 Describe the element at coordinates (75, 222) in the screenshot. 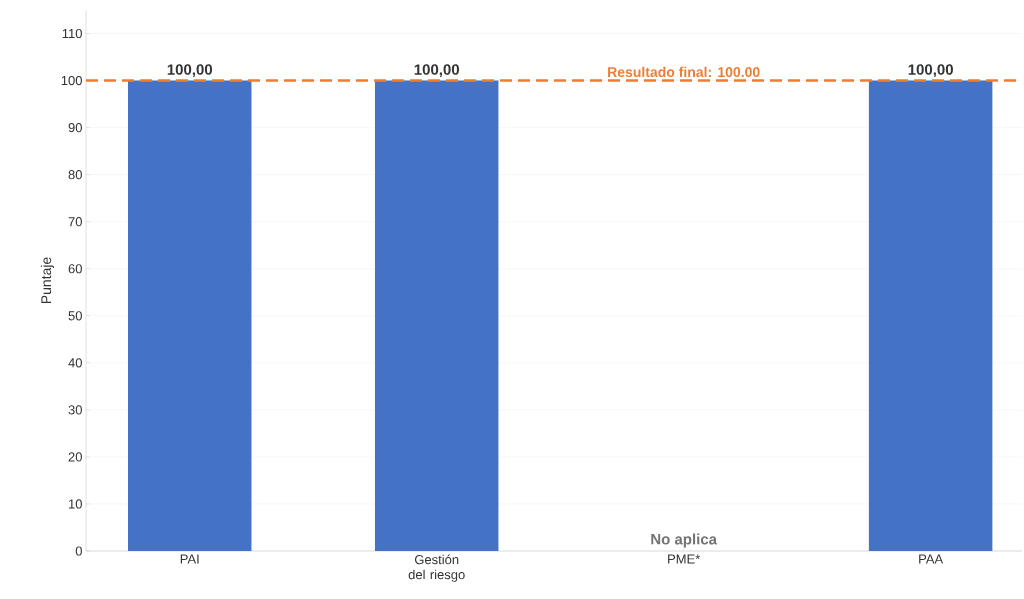

I see `y-tick-label: 70` at that location.